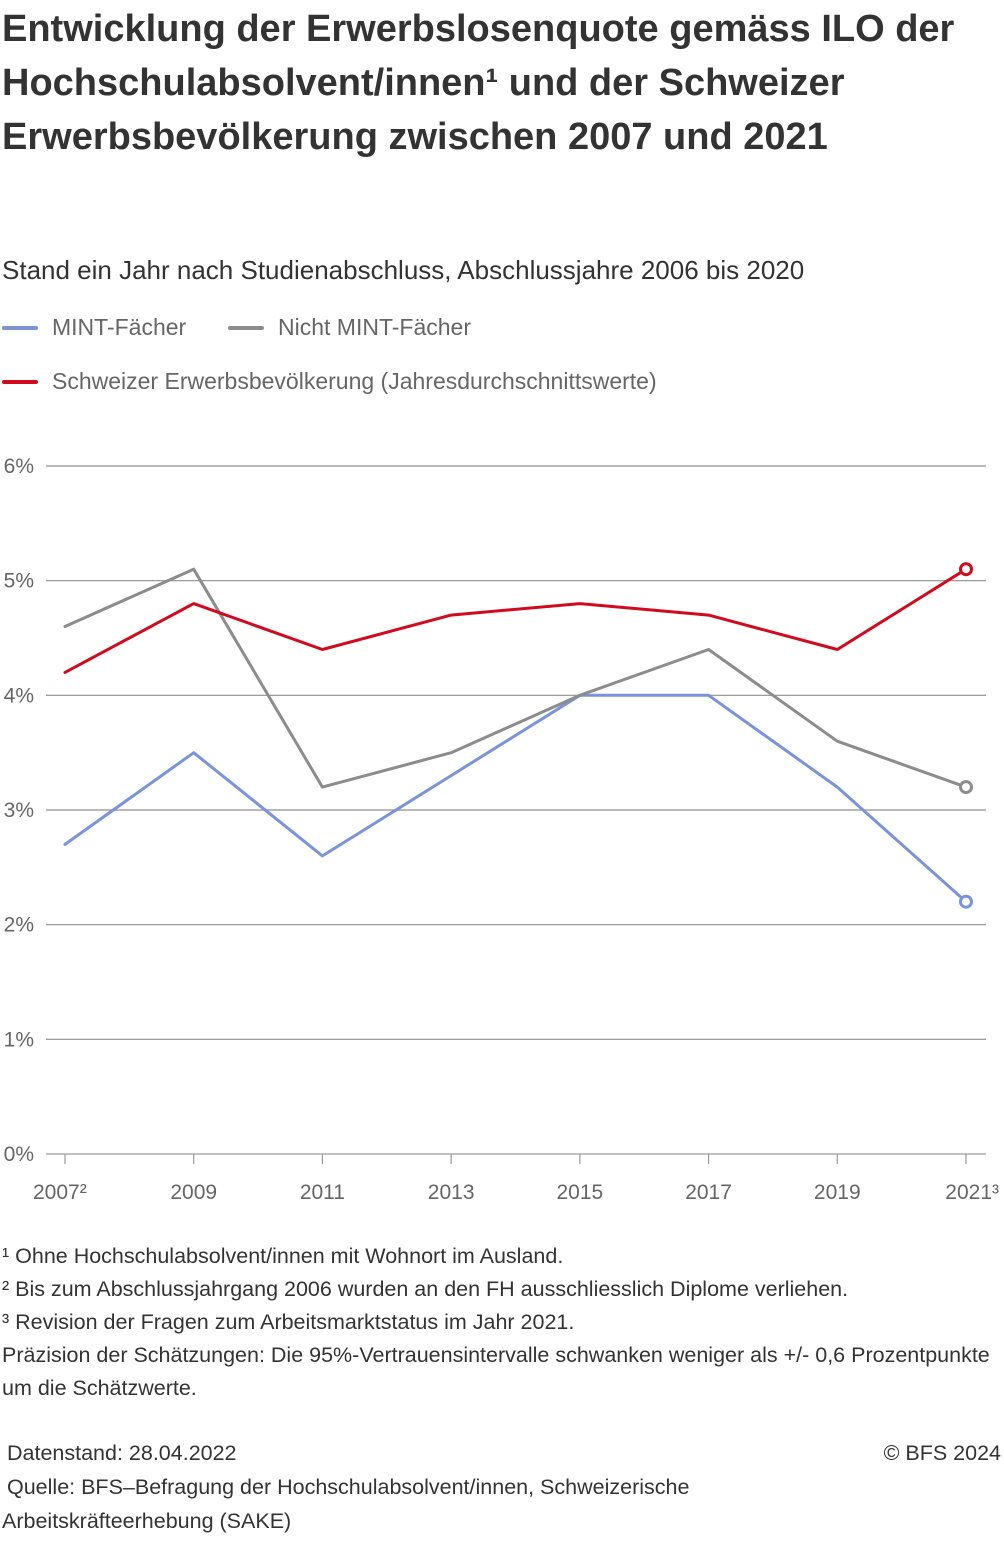  Describe the element at coordinates (942, 1453) in the screenshot. I see `copyright: © BFS 2024` at that location.